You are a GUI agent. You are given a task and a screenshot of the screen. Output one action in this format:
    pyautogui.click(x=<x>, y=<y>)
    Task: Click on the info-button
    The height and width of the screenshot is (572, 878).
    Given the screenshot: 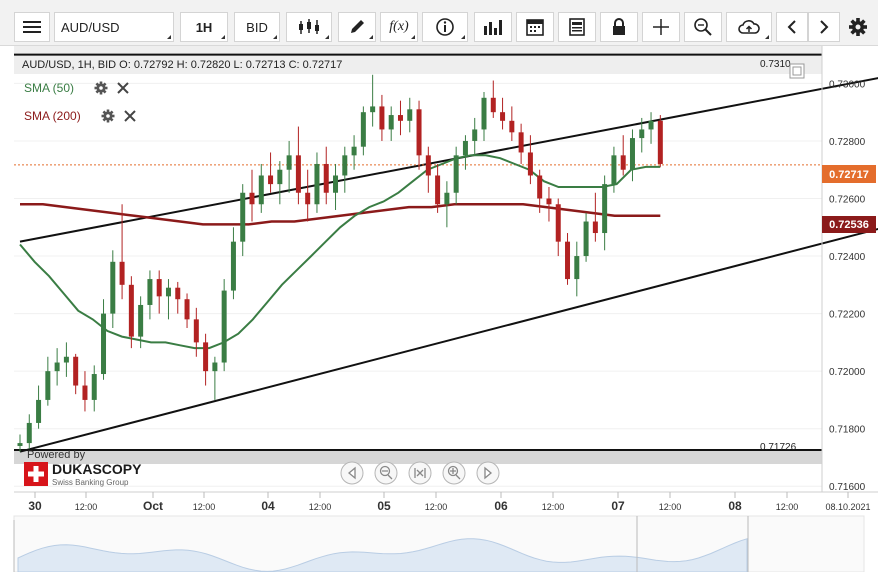 What is the action you would take?
    pyautogui.click(x=445, y=27)
    